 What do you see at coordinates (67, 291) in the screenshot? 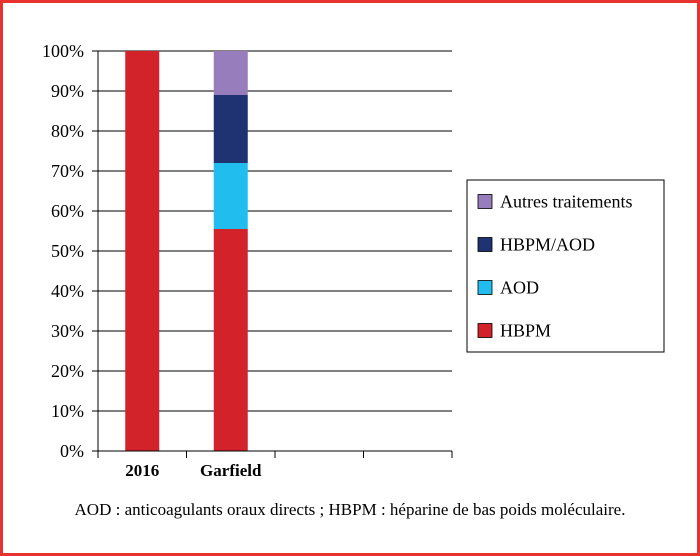
I see `y-tick-label: 40%` at bounding box center [67, 291].